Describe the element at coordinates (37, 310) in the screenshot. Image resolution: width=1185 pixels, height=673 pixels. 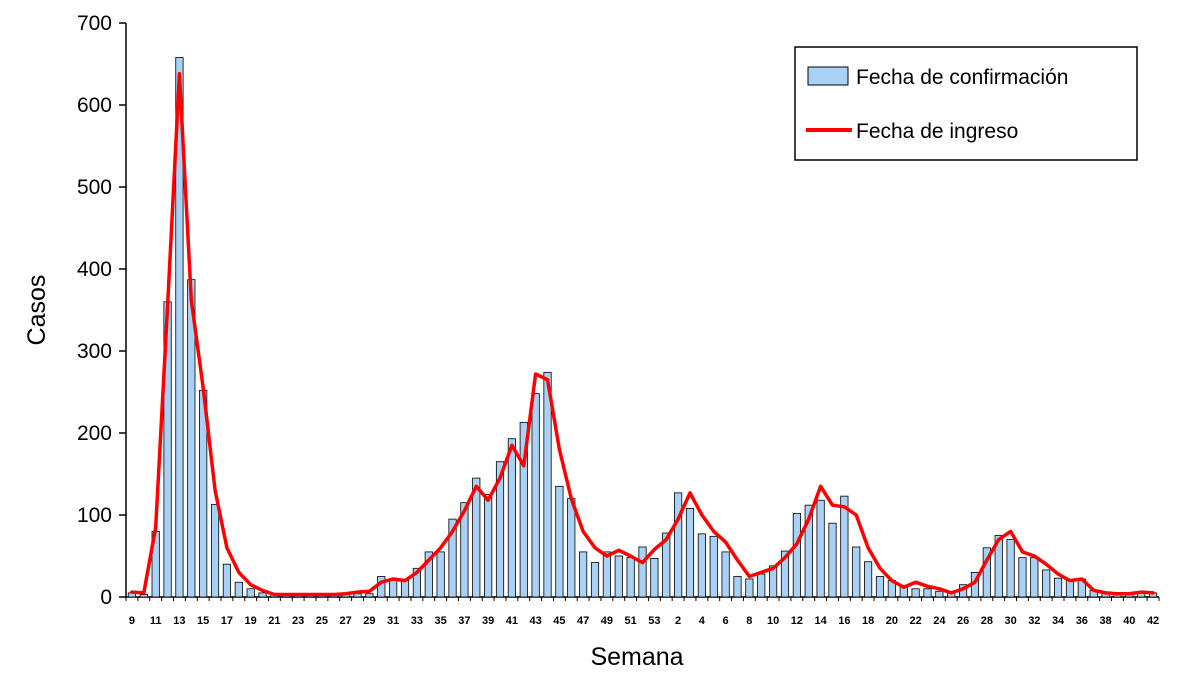
I see `y-axis-title: Casos` at that location.